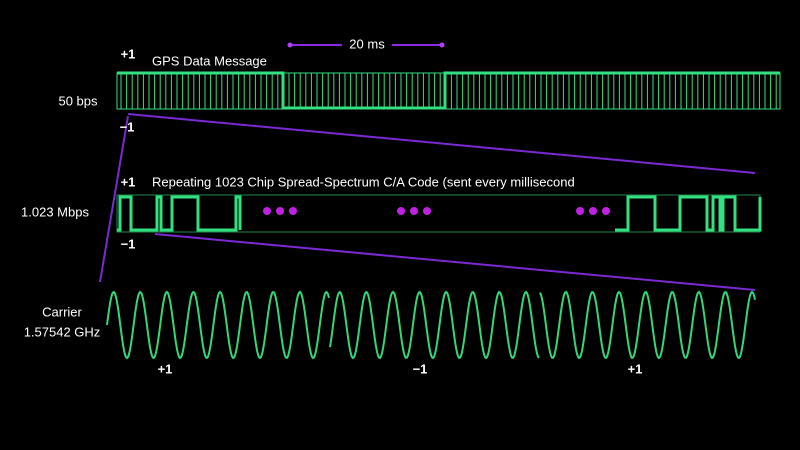  What do you see at coordinates (420, 368) in the screenshot?
I see `phase-label: −1` at bounding box center [420, 368].